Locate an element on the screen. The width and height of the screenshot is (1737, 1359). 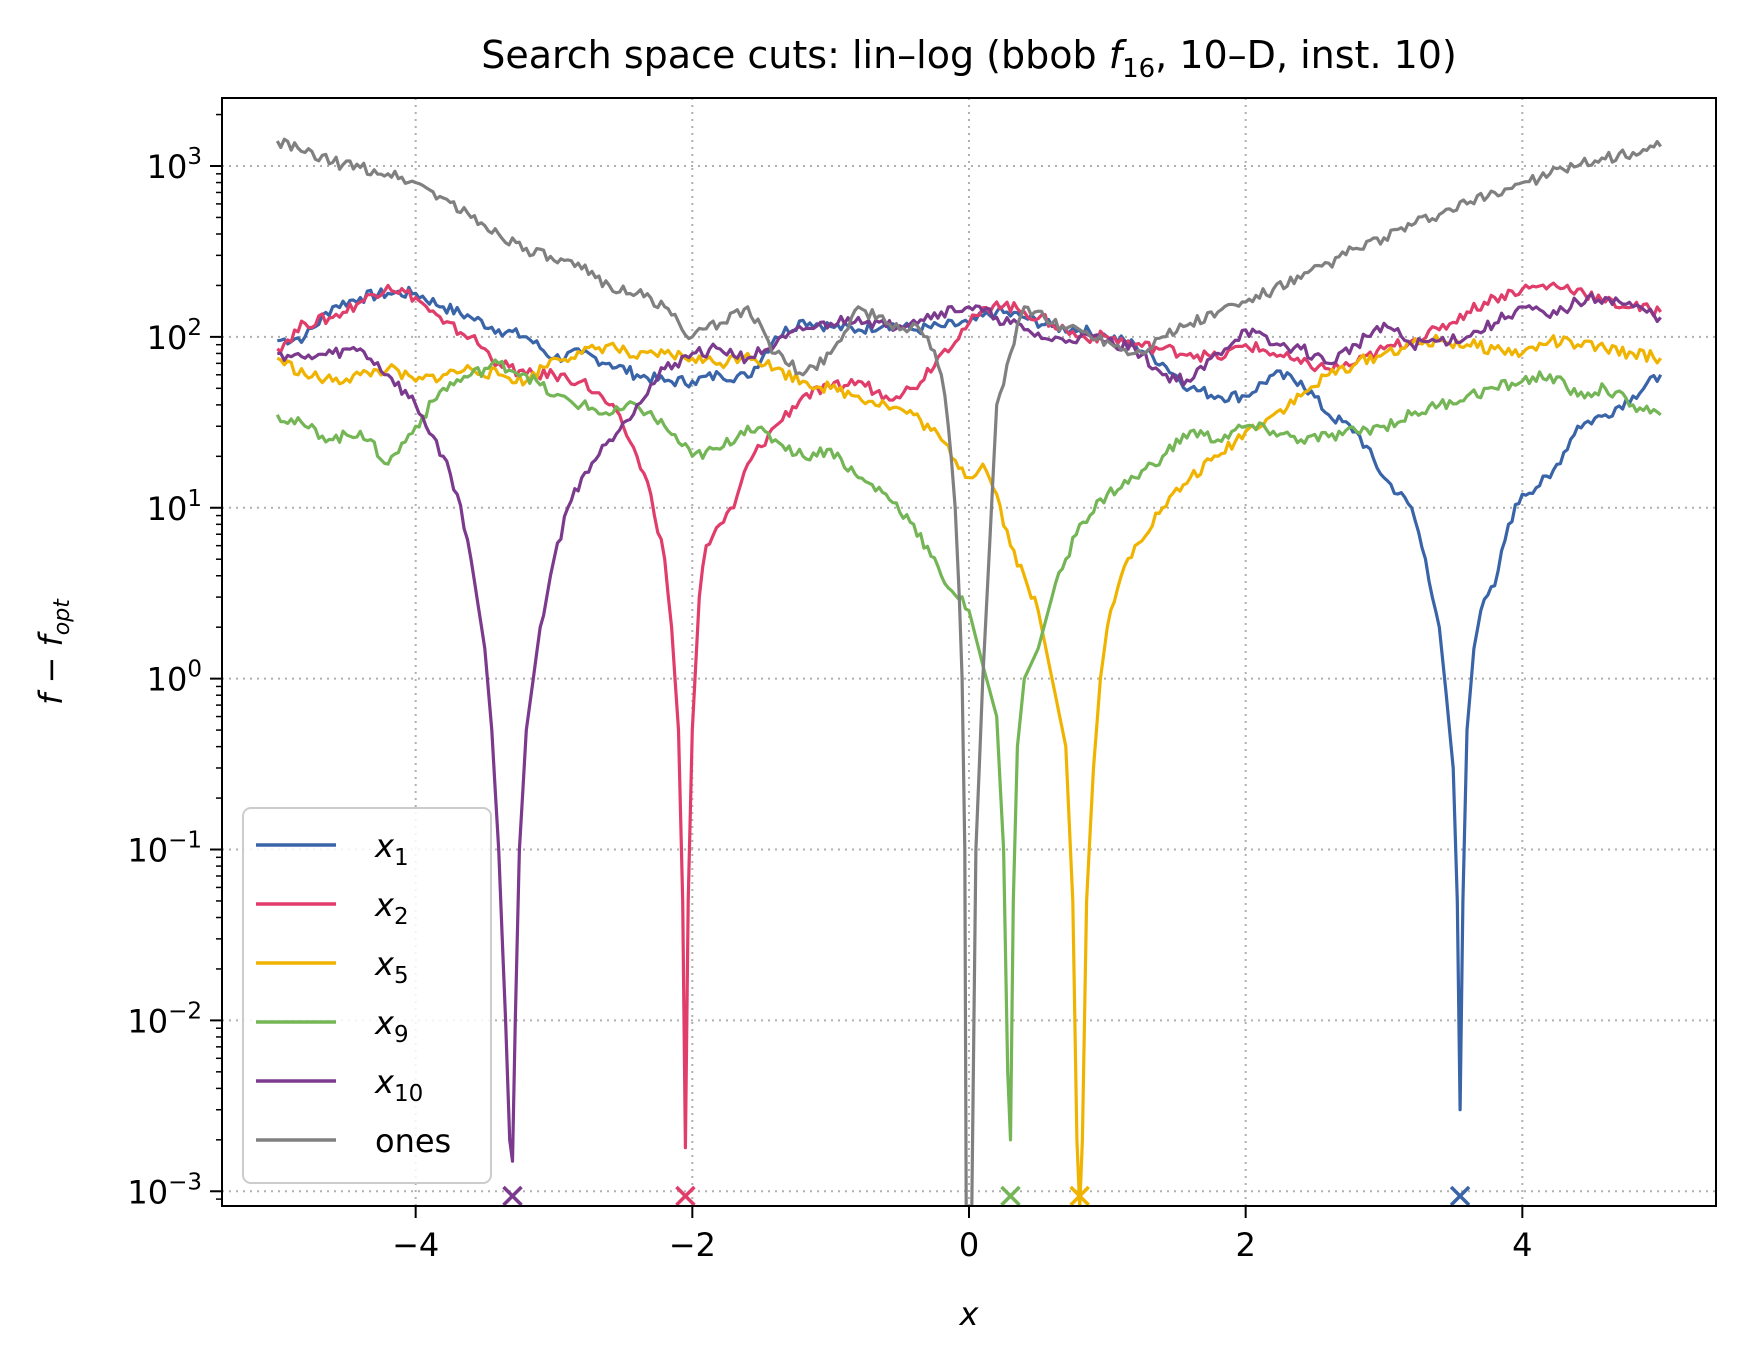
optimum-marker-x5 is located at coordinates (1079, 1196).